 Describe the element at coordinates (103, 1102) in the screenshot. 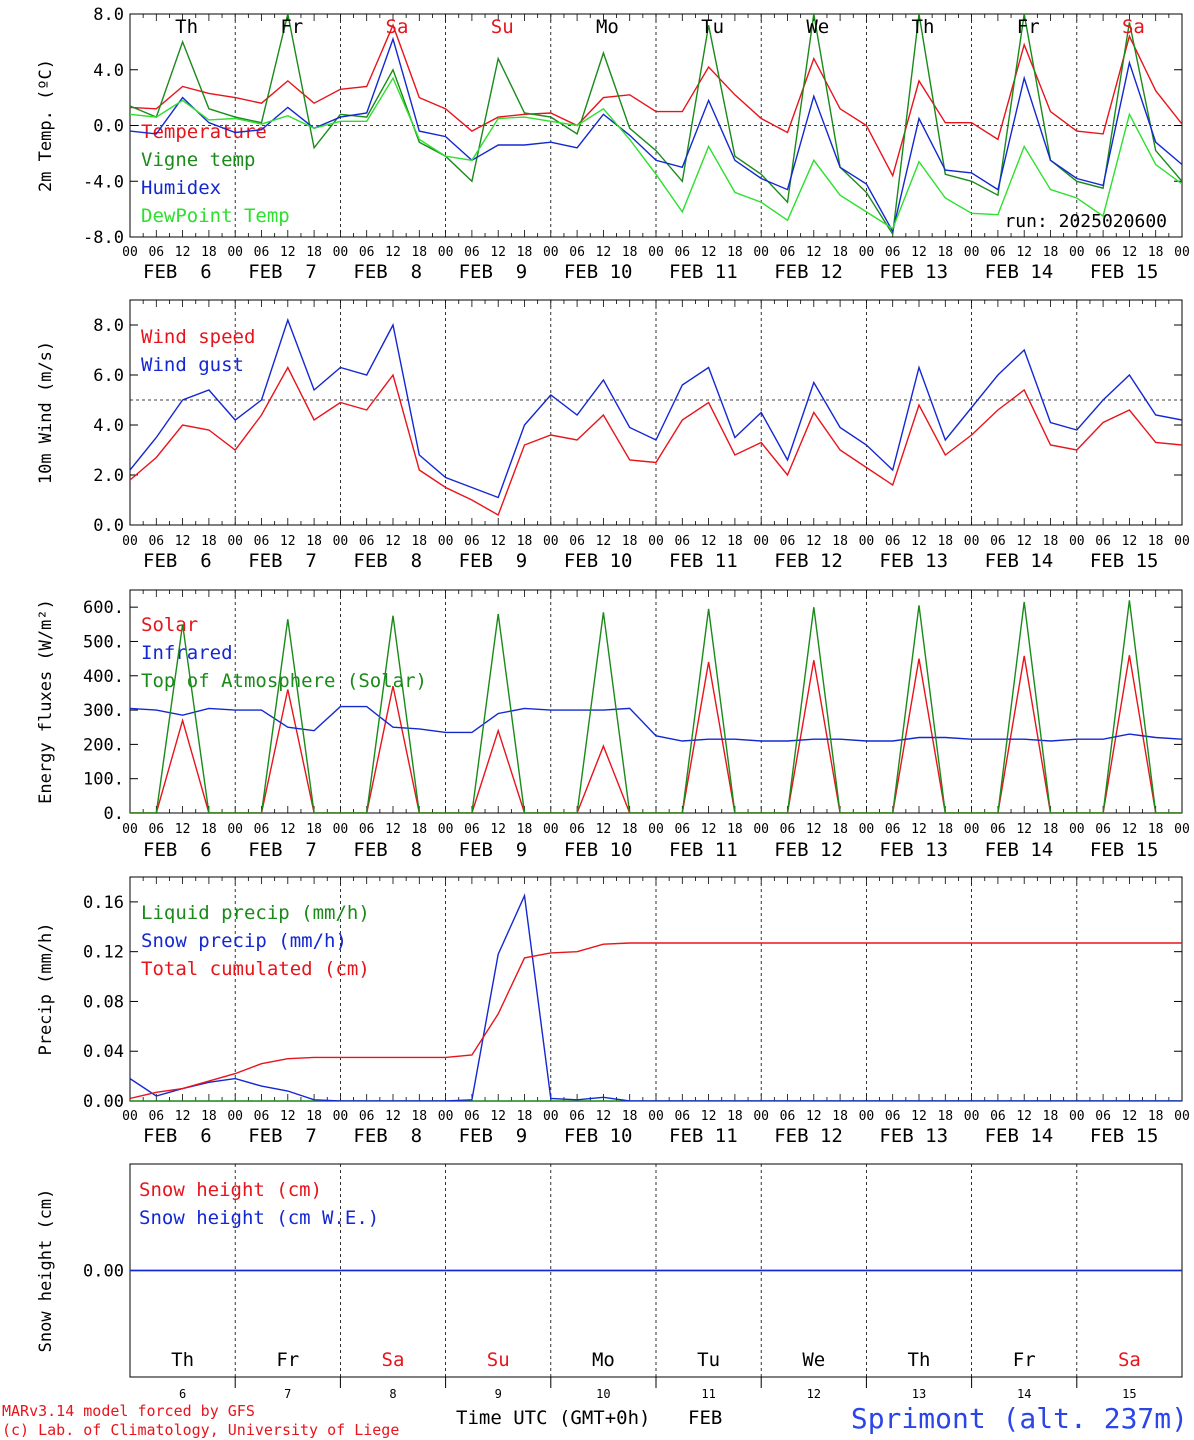

I see `y-tick-label: 0.00` at that location.